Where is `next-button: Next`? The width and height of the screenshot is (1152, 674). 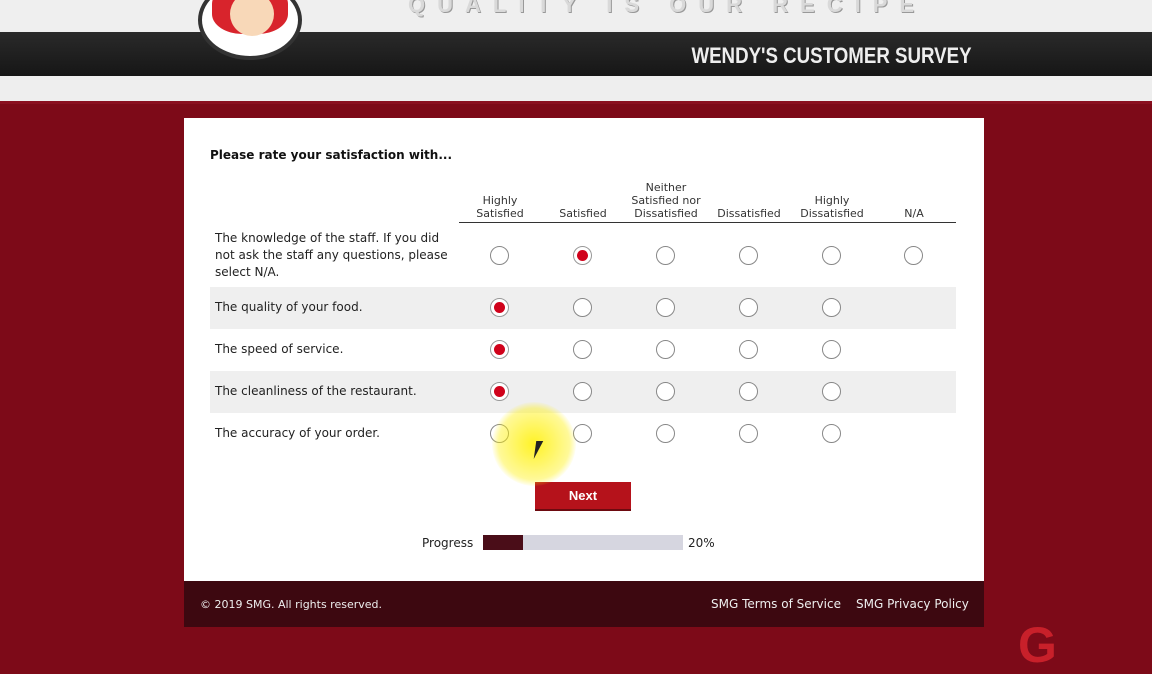
next-button: Next is located at coordinates (583, 496).